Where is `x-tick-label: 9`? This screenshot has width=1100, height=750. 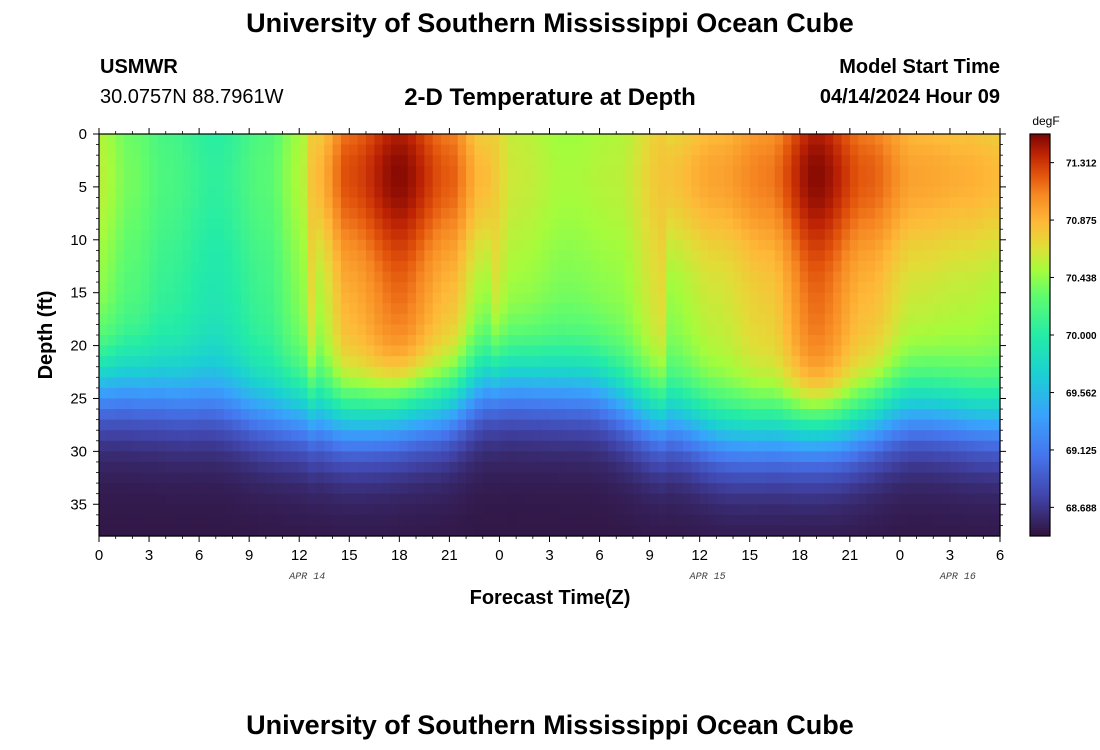 x-tick-label: 9 is located at coordinates (649, 555).